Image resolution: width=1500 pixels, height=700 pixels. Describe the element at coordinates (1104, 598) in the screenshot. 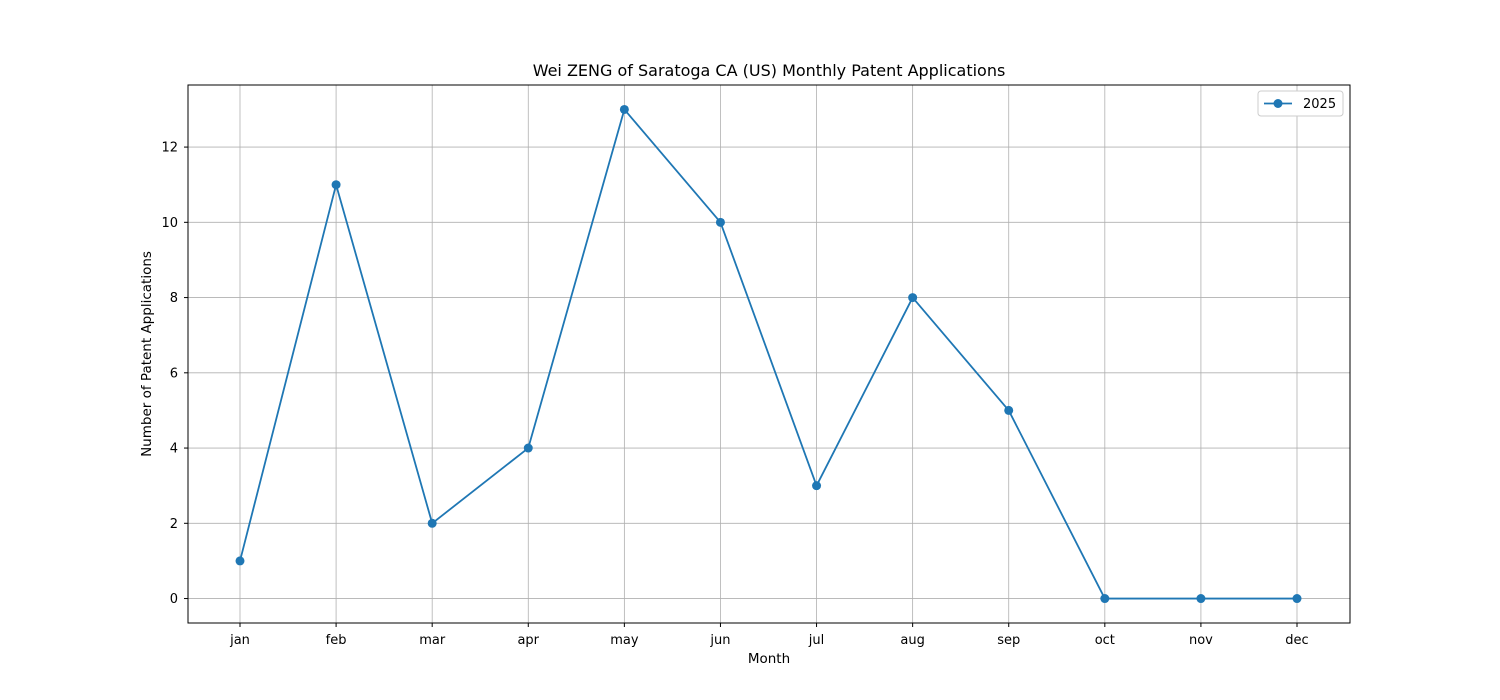

I see `data-point-oct` at that location.